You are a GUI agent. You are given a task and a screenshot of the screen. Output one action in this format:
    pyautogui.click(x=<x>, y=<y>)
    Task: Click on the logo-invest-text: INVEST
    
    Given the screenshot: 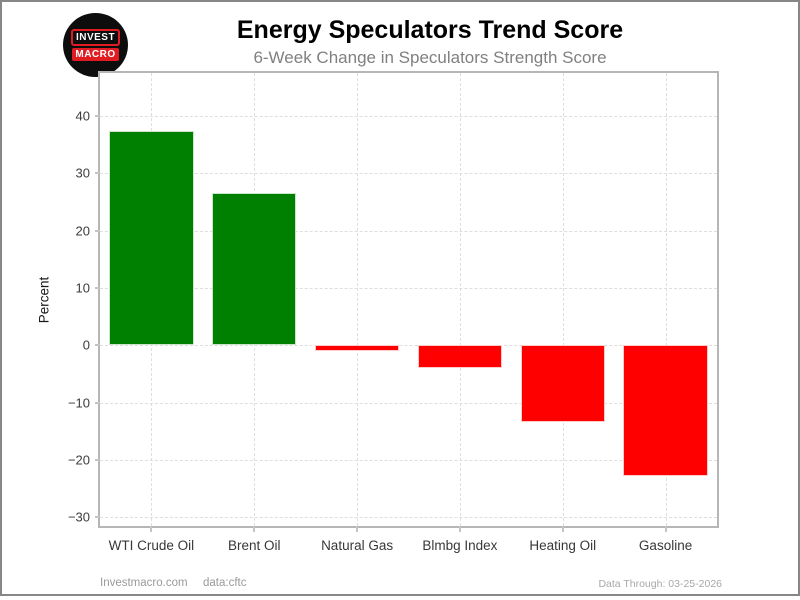 What is the action you would take?
    pyautogui.click(x=95, y=37)
    